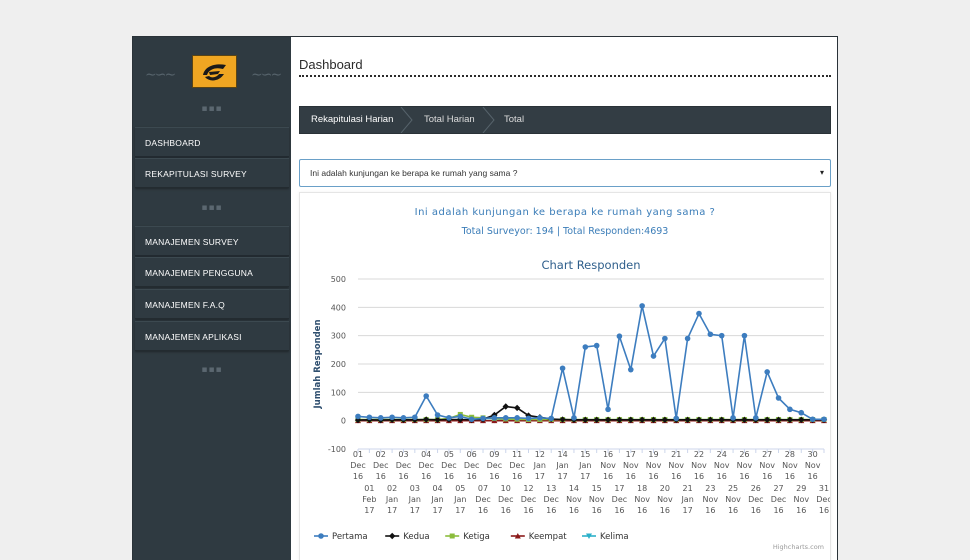 This screenshot has height=560, width=970. I want to click on x-tick-label: 26, so click(744, 454).